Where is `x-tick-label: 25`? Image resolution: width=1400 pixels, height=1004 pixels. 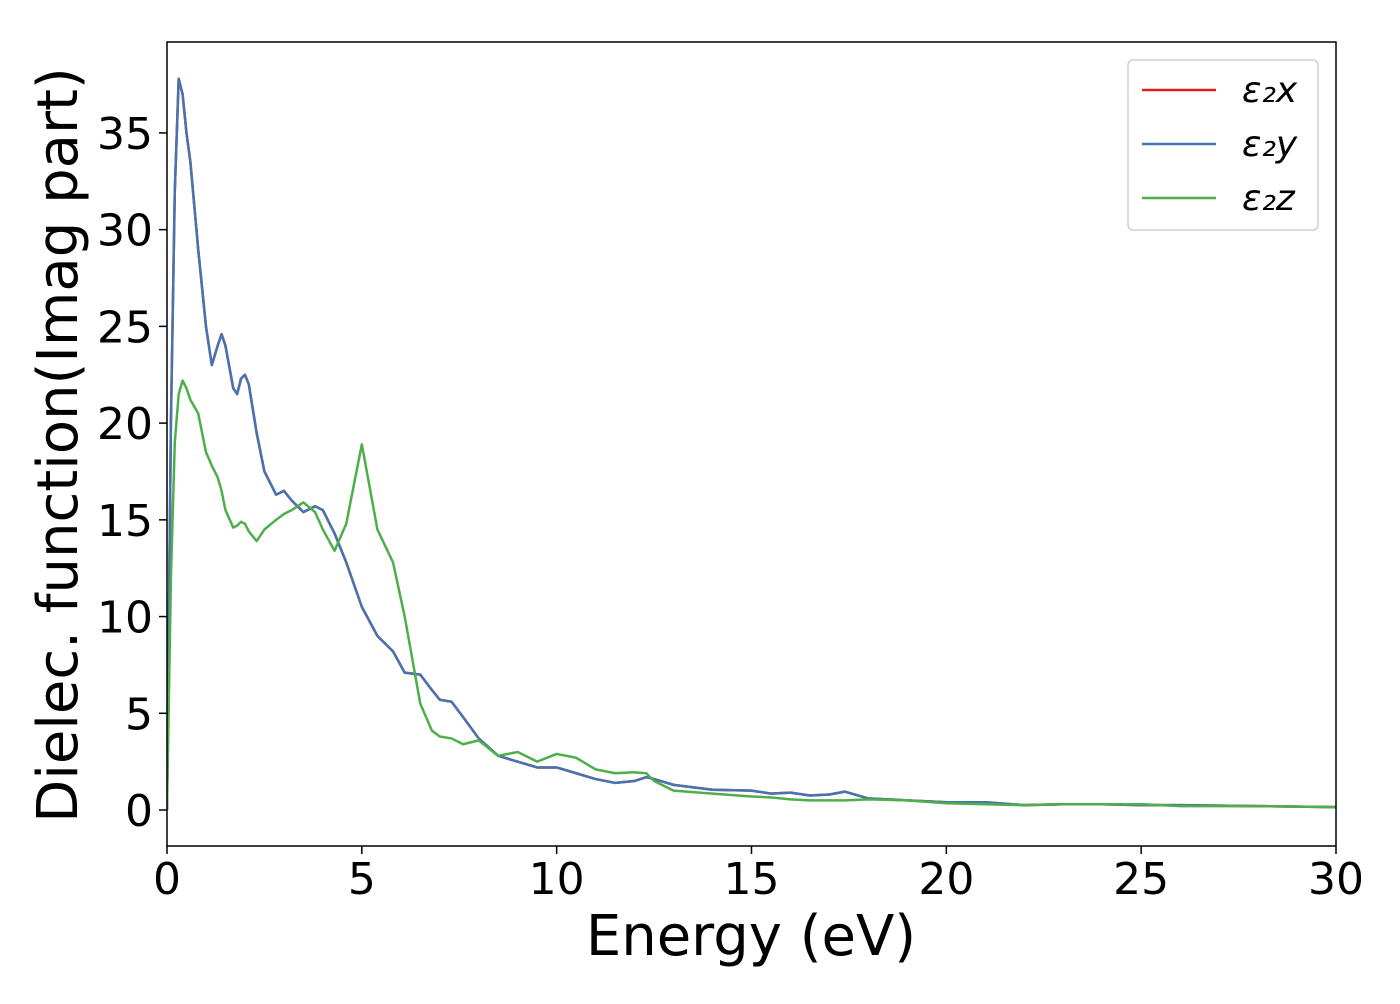
x-tick-label: 25 is located at coordinates (1141, 879).